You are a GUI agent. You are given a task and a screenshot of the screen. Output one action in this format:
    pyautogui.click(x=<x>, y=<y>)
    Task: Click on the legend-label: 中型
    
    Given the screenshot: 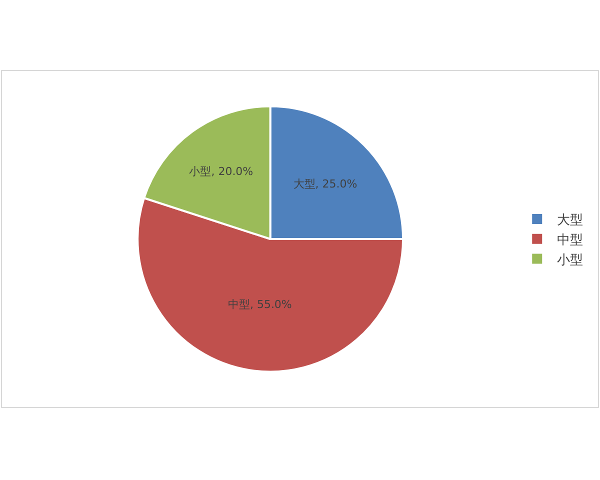 What is the action you would take?
    pyautogui.click(x=570, y=240)
    